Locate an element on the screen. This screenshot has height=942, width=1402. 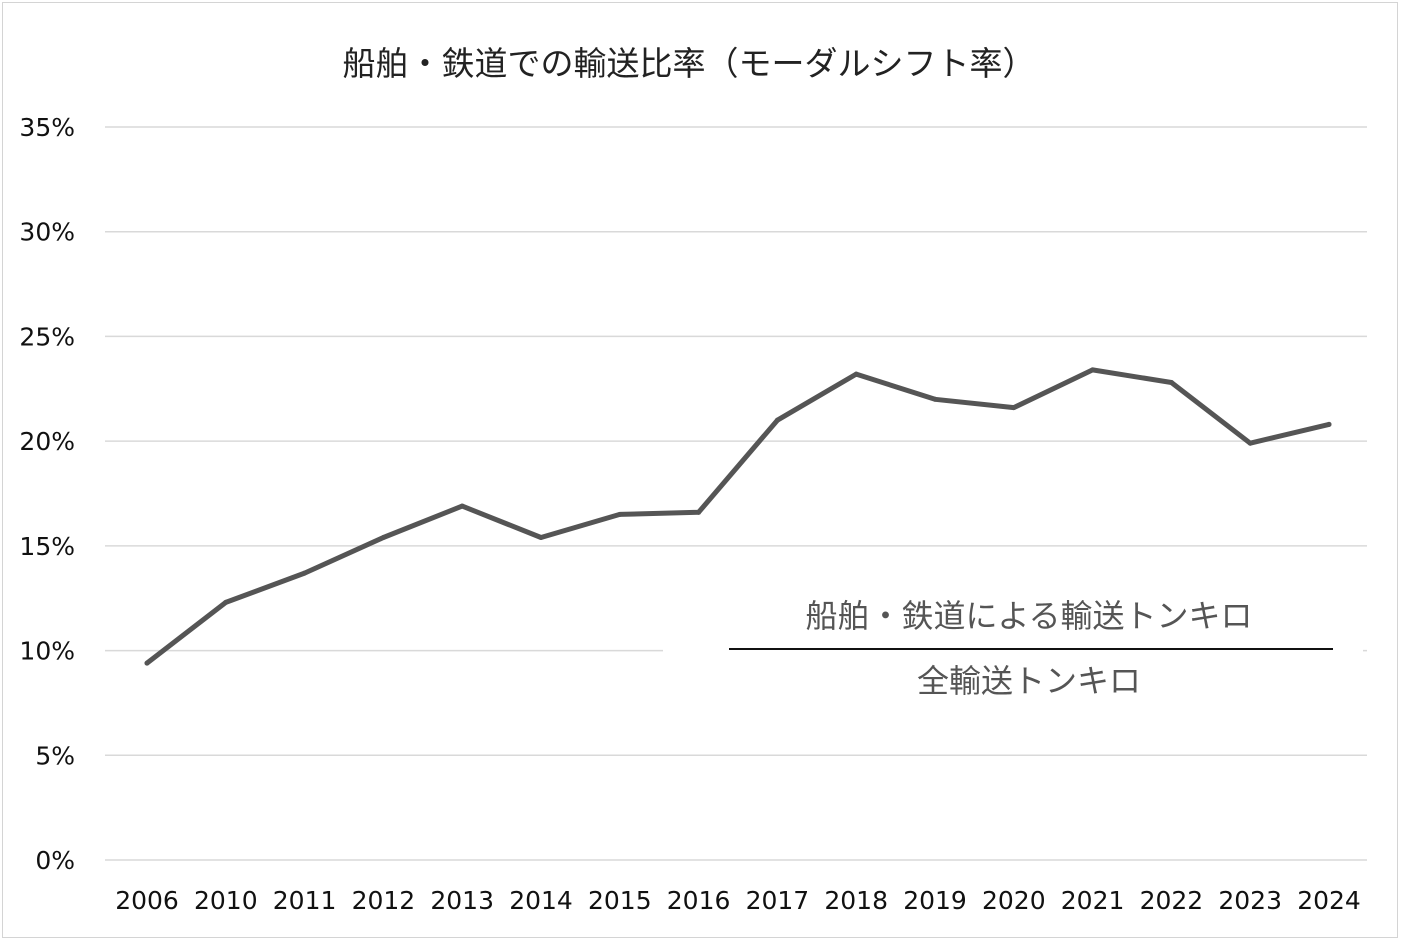
y-tick-label: 15% is located at coordinates (47, 546).